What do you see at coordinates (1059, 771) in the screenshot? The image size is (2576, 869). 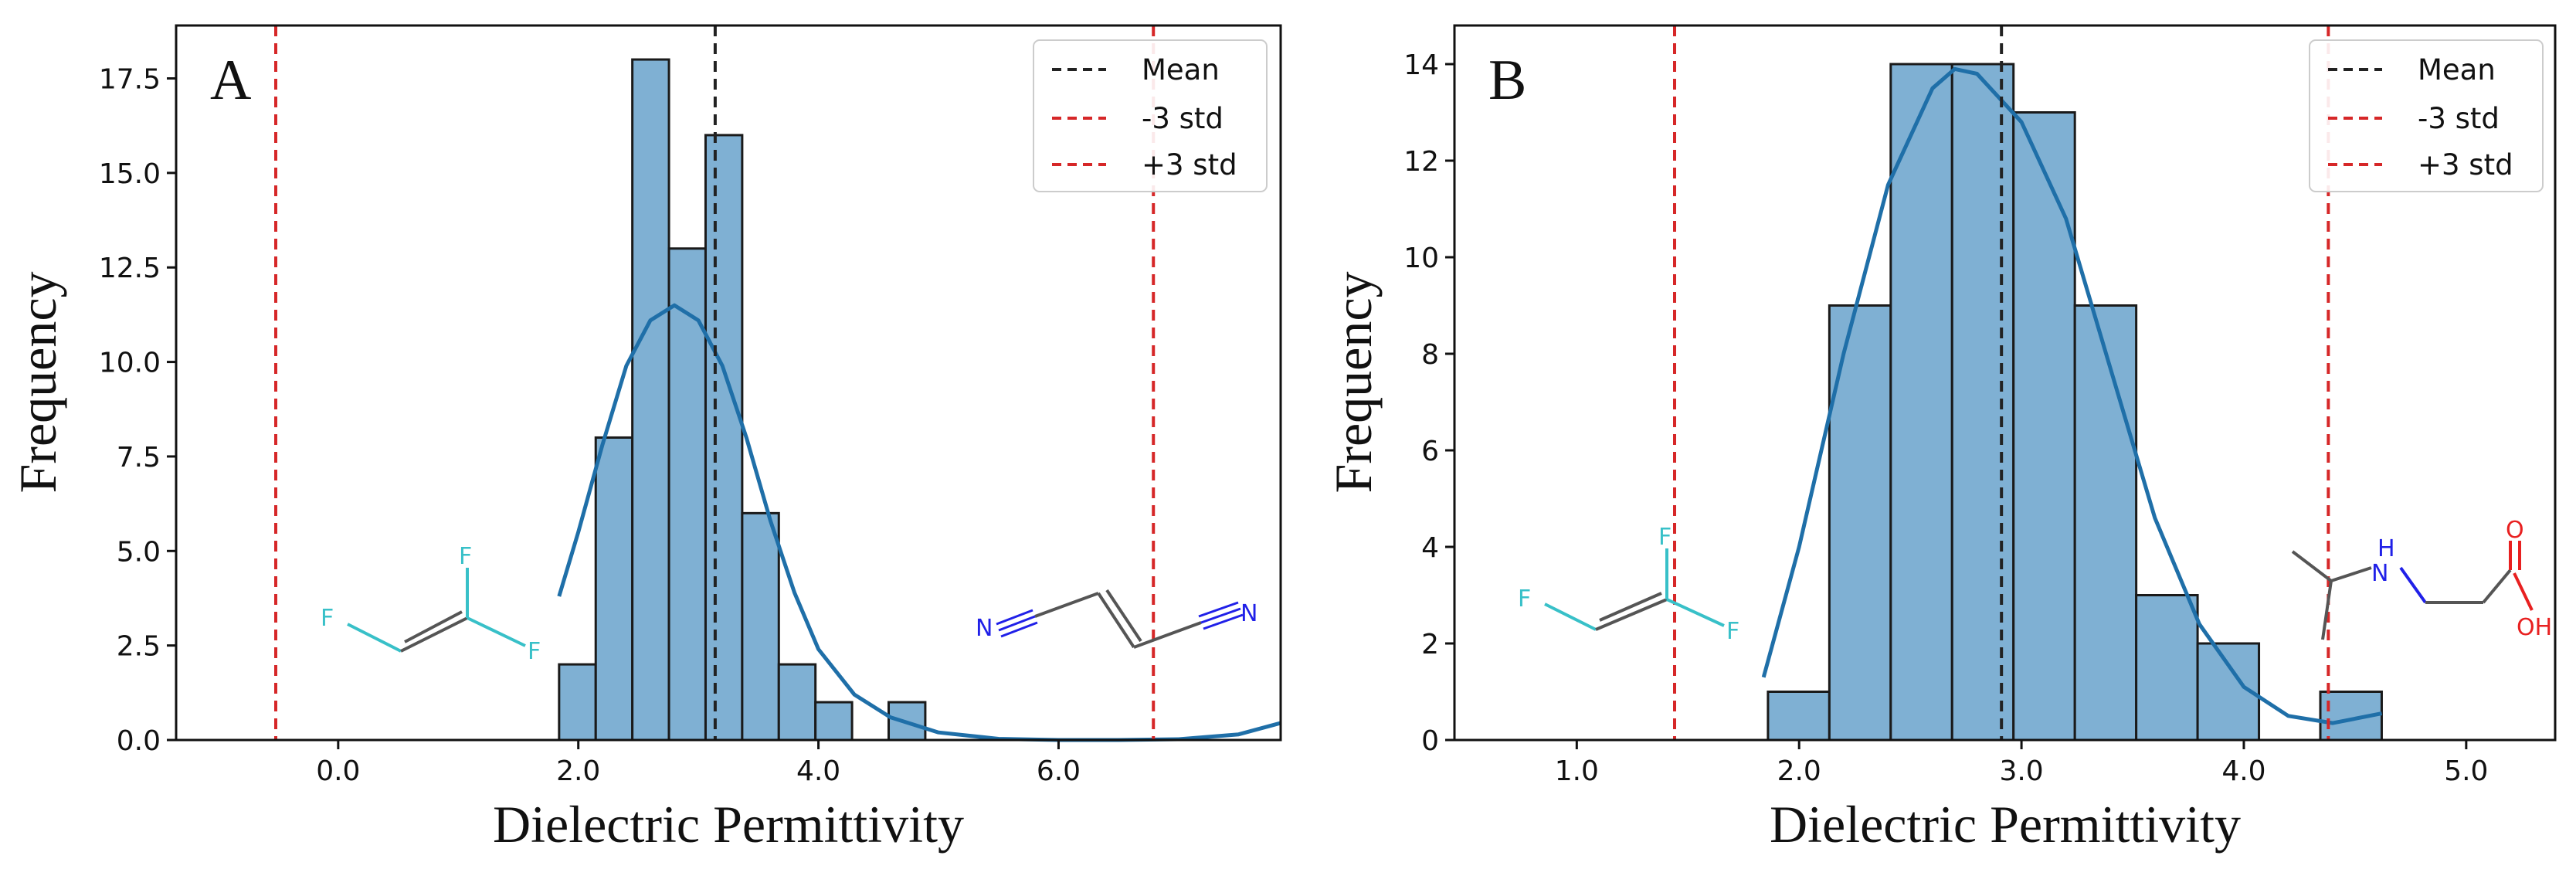 I see `x-tick-label: 6.0` at bounding box center [1059, 771].